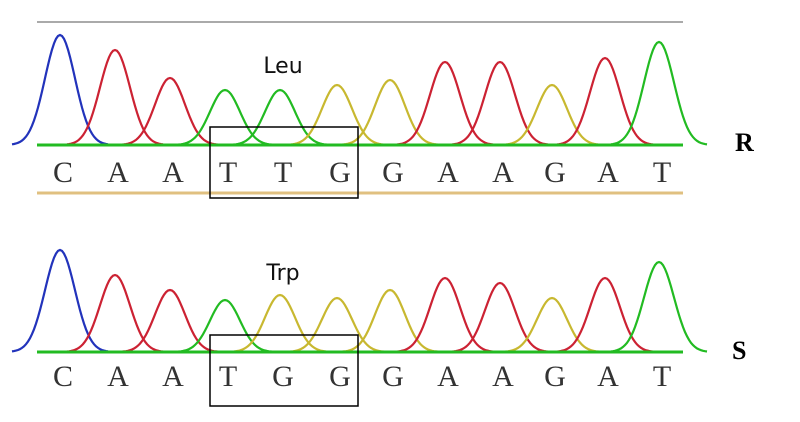  I want to click on sample-label: S, so click(739, 350).